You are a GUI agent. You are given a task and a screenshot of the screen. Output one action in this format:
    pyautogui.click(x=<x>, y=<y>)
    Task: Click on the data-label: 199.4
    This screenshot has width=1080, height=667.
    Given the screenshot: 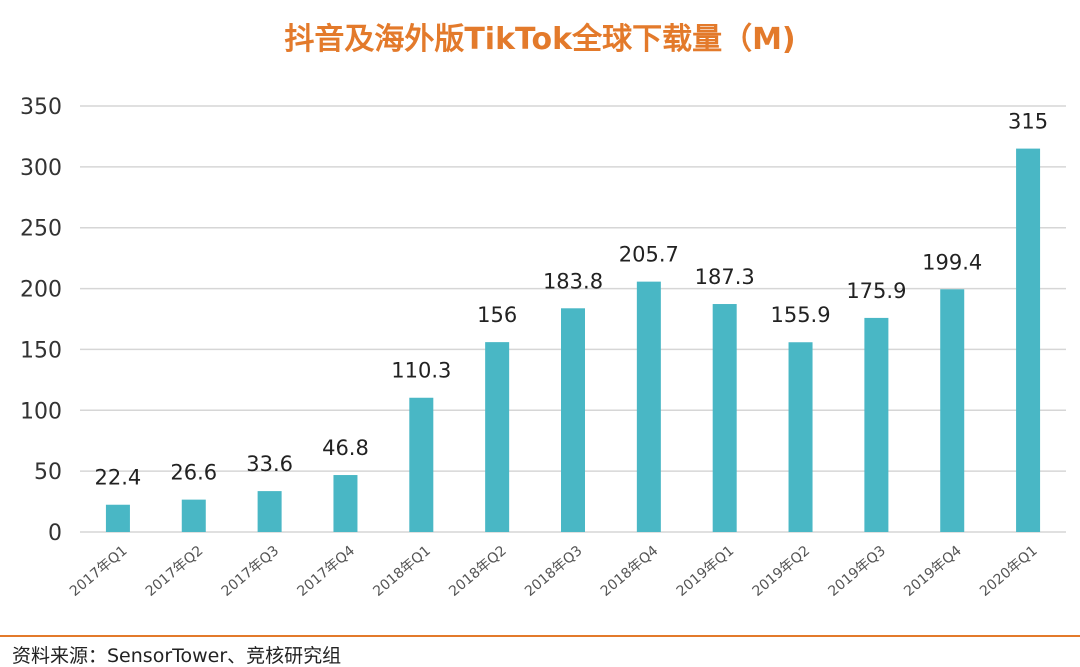 What is the action you would take?
    pyautogui.click(x=952, y=262)
    